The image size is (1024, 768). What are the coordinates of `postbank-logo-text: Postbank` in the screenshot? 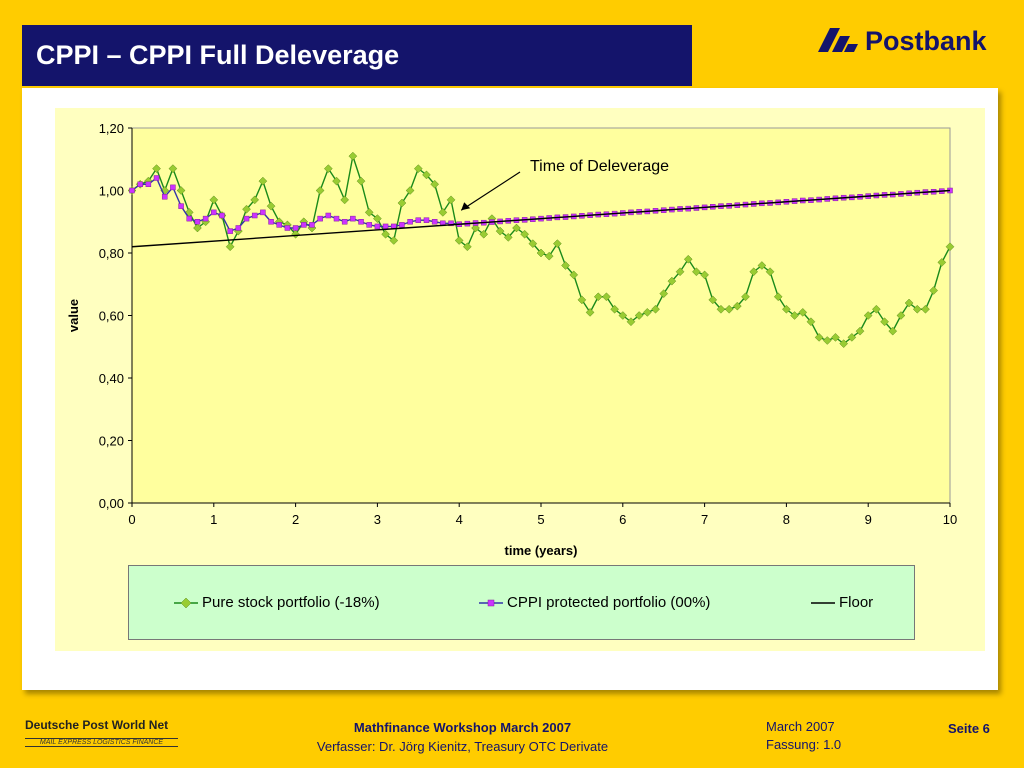 It's located at (926, 41).